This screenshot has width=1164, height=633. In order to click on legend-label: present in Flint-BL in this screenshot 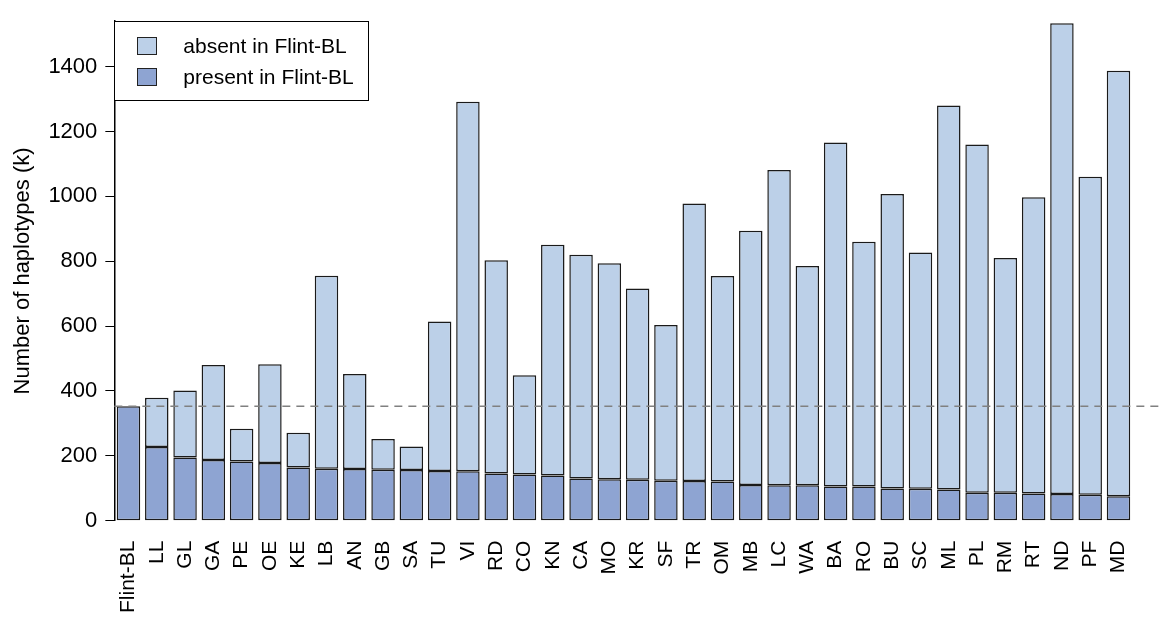, I will do `click(268, 77)`.